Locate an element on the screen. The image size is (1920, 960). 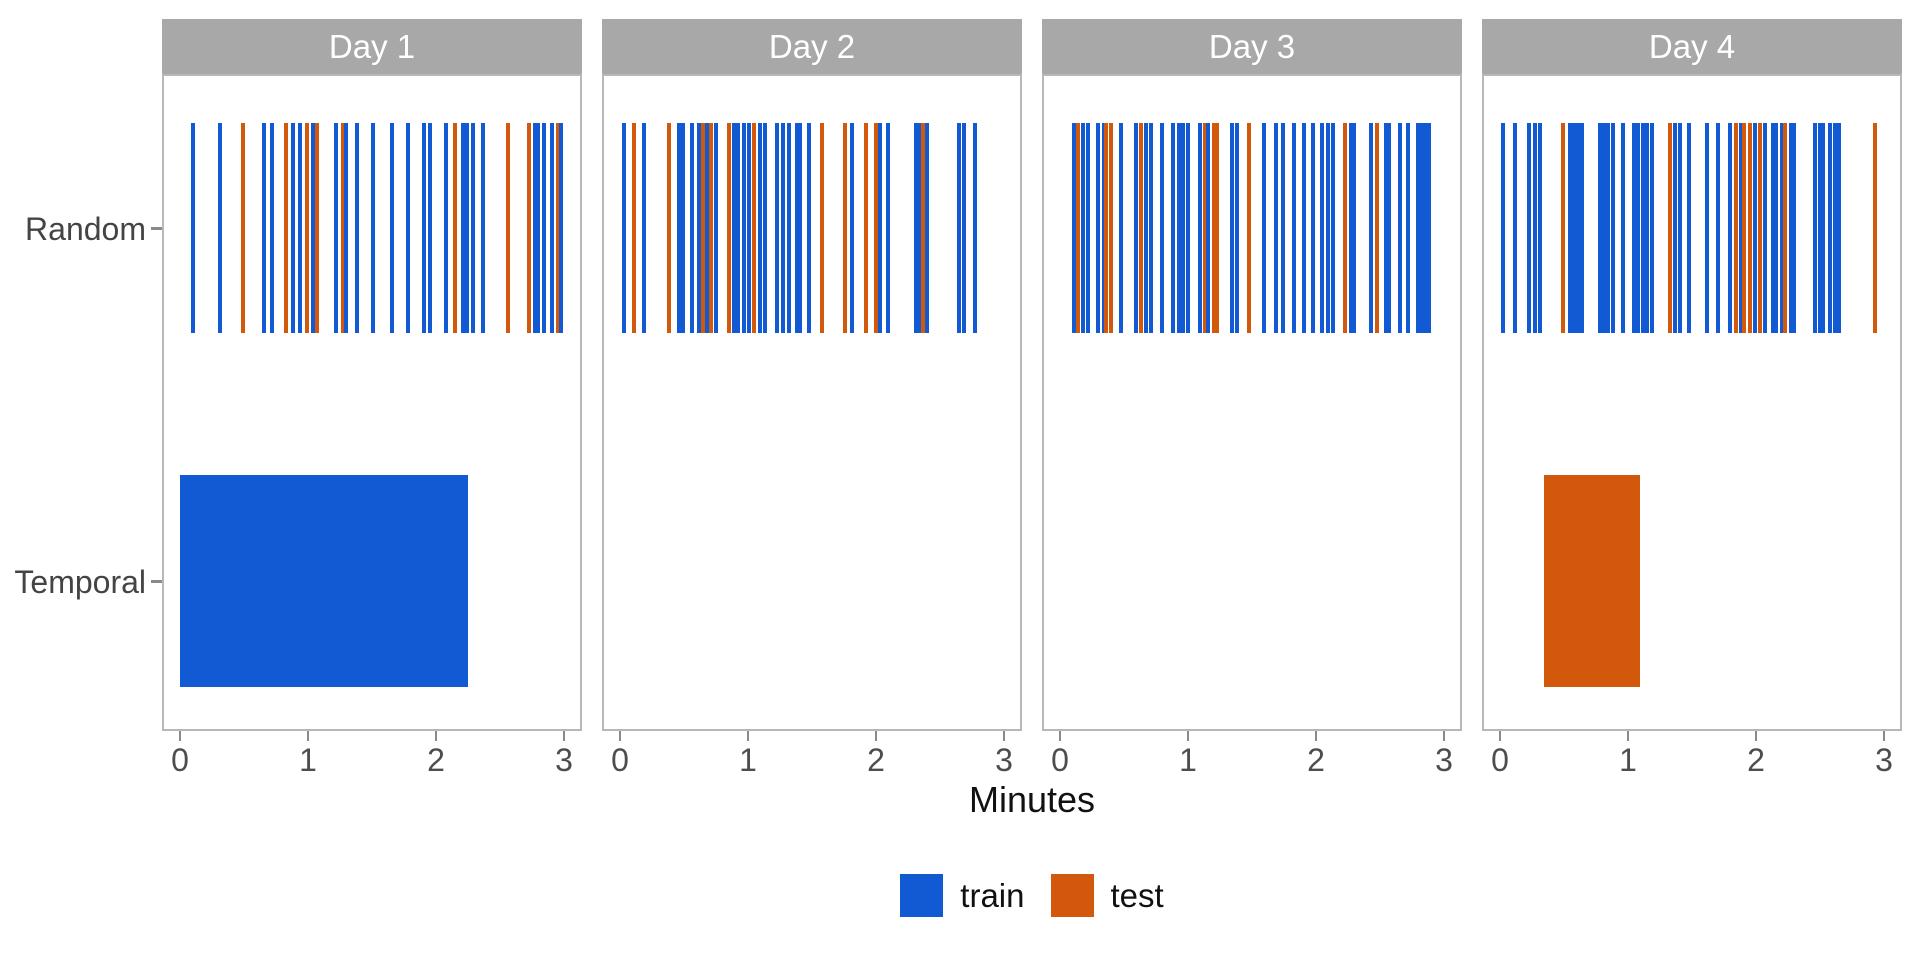
y-axis-tick-temporal is located at coordinates (156, 581).